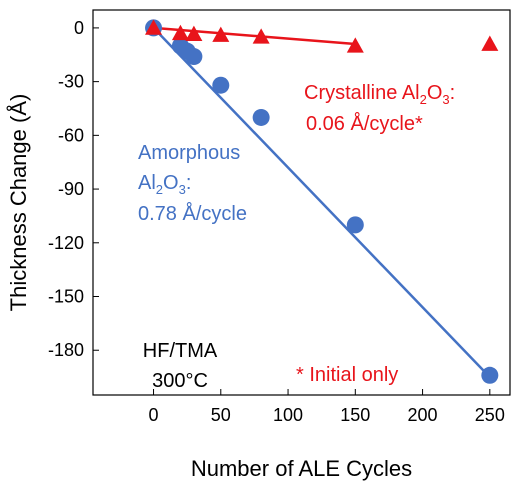 The width and height of the screenshot is (520, 488). Describe the element at coordinates (189, 153) in the screenshot. I see `amorphous-label: Amorphous` at that location.